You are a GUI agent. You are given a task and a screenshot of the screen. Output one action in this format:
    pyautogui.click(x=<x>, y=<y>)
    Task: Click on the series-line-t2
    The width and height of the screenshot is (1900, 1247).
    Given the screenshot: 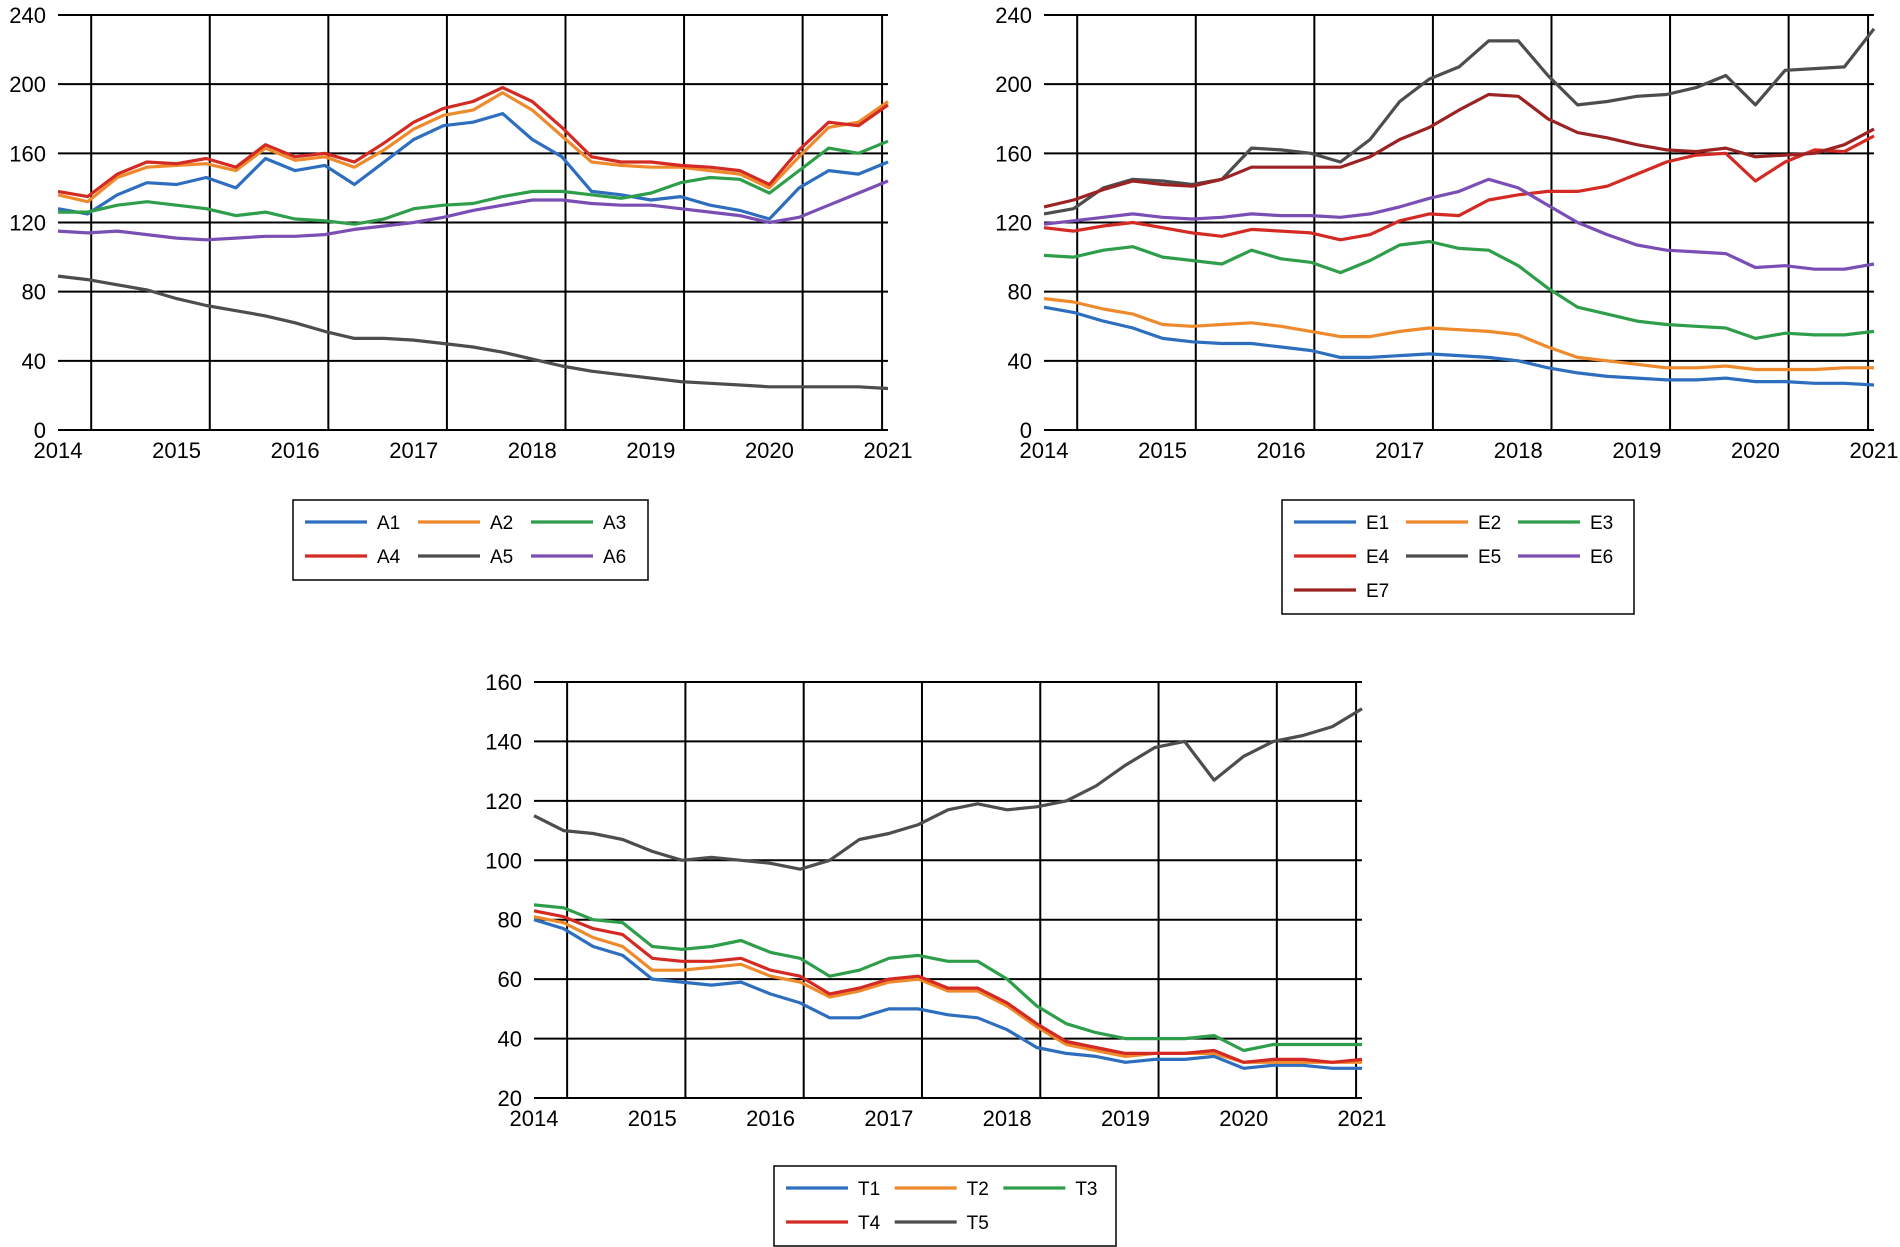 What is the action you would take?
    pyautogui.click(x=947, y=989)
    